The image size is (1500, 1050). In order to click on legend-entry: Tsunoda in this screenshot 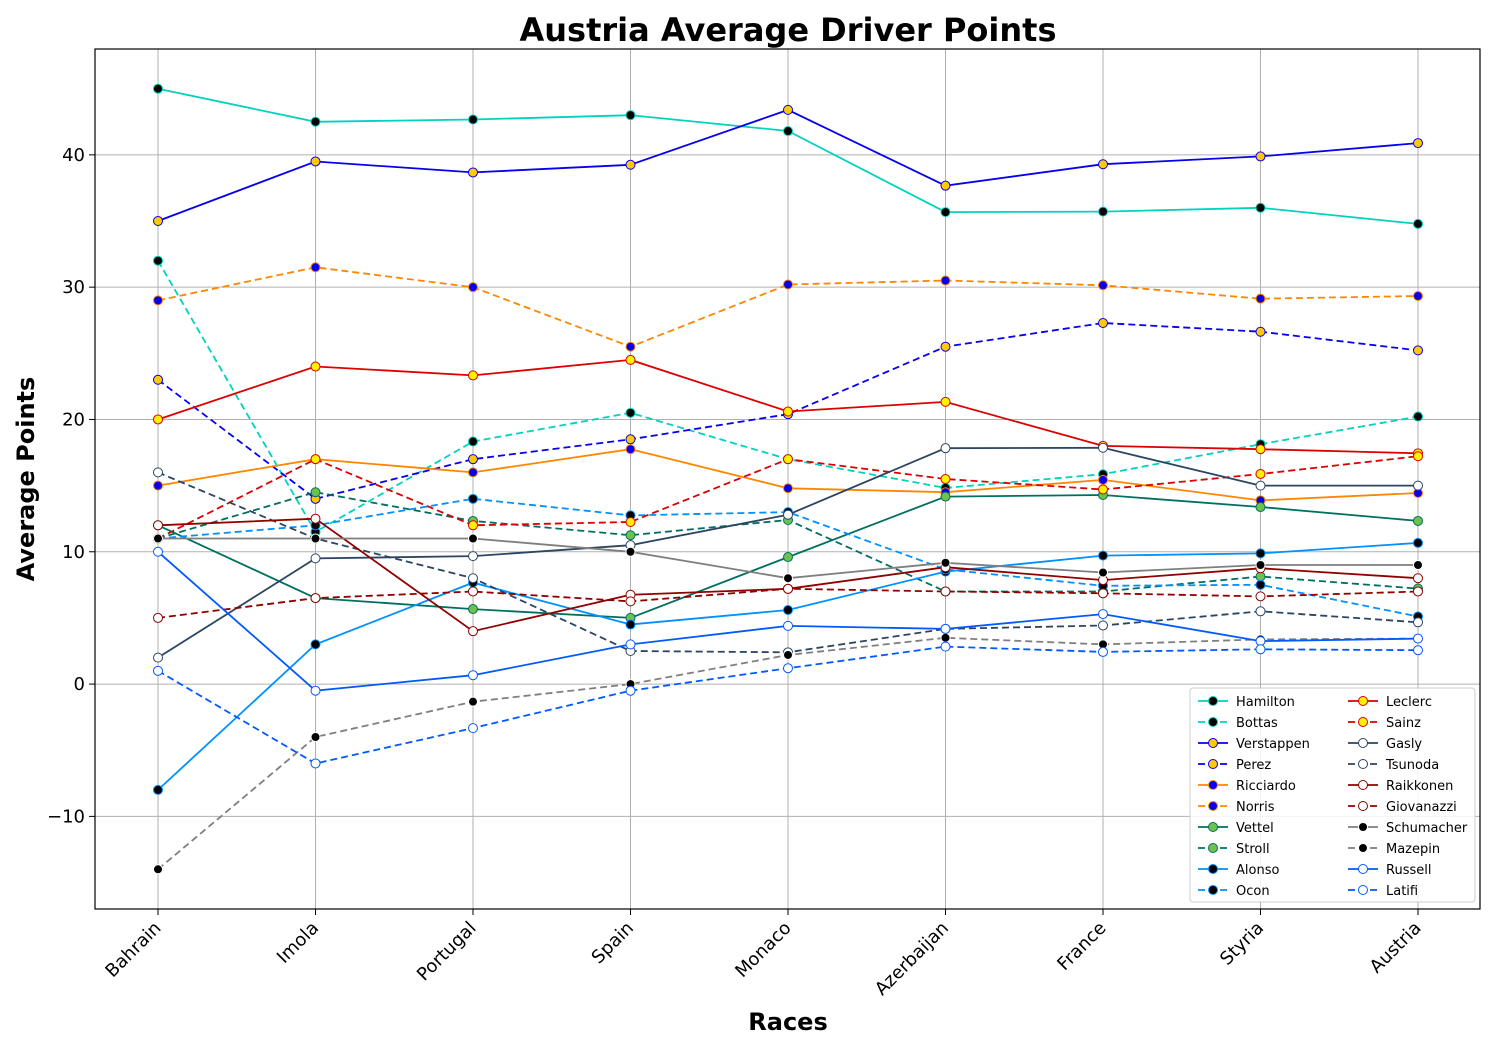, I will do `click(1393, 765)`.